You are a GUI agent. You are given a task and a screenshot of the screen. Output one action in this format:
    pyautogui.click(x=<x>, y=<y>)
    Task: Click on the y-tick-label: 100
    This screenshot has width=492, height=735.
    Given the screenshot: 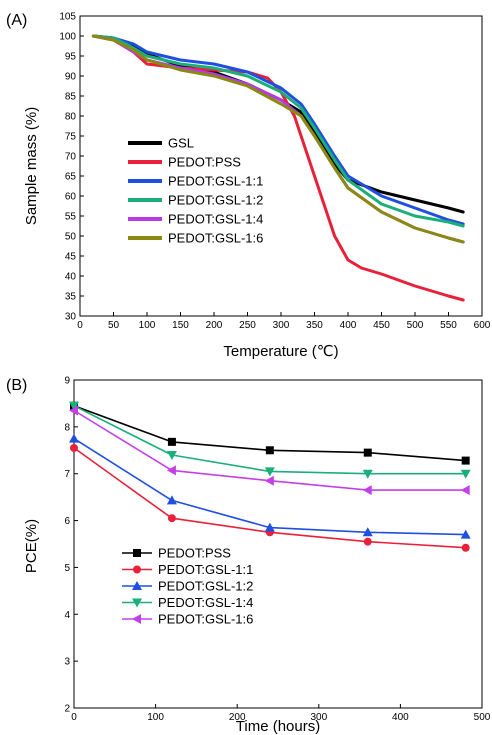 What is the action you would take?
    pyautogui.click(x=67, y=37)
    